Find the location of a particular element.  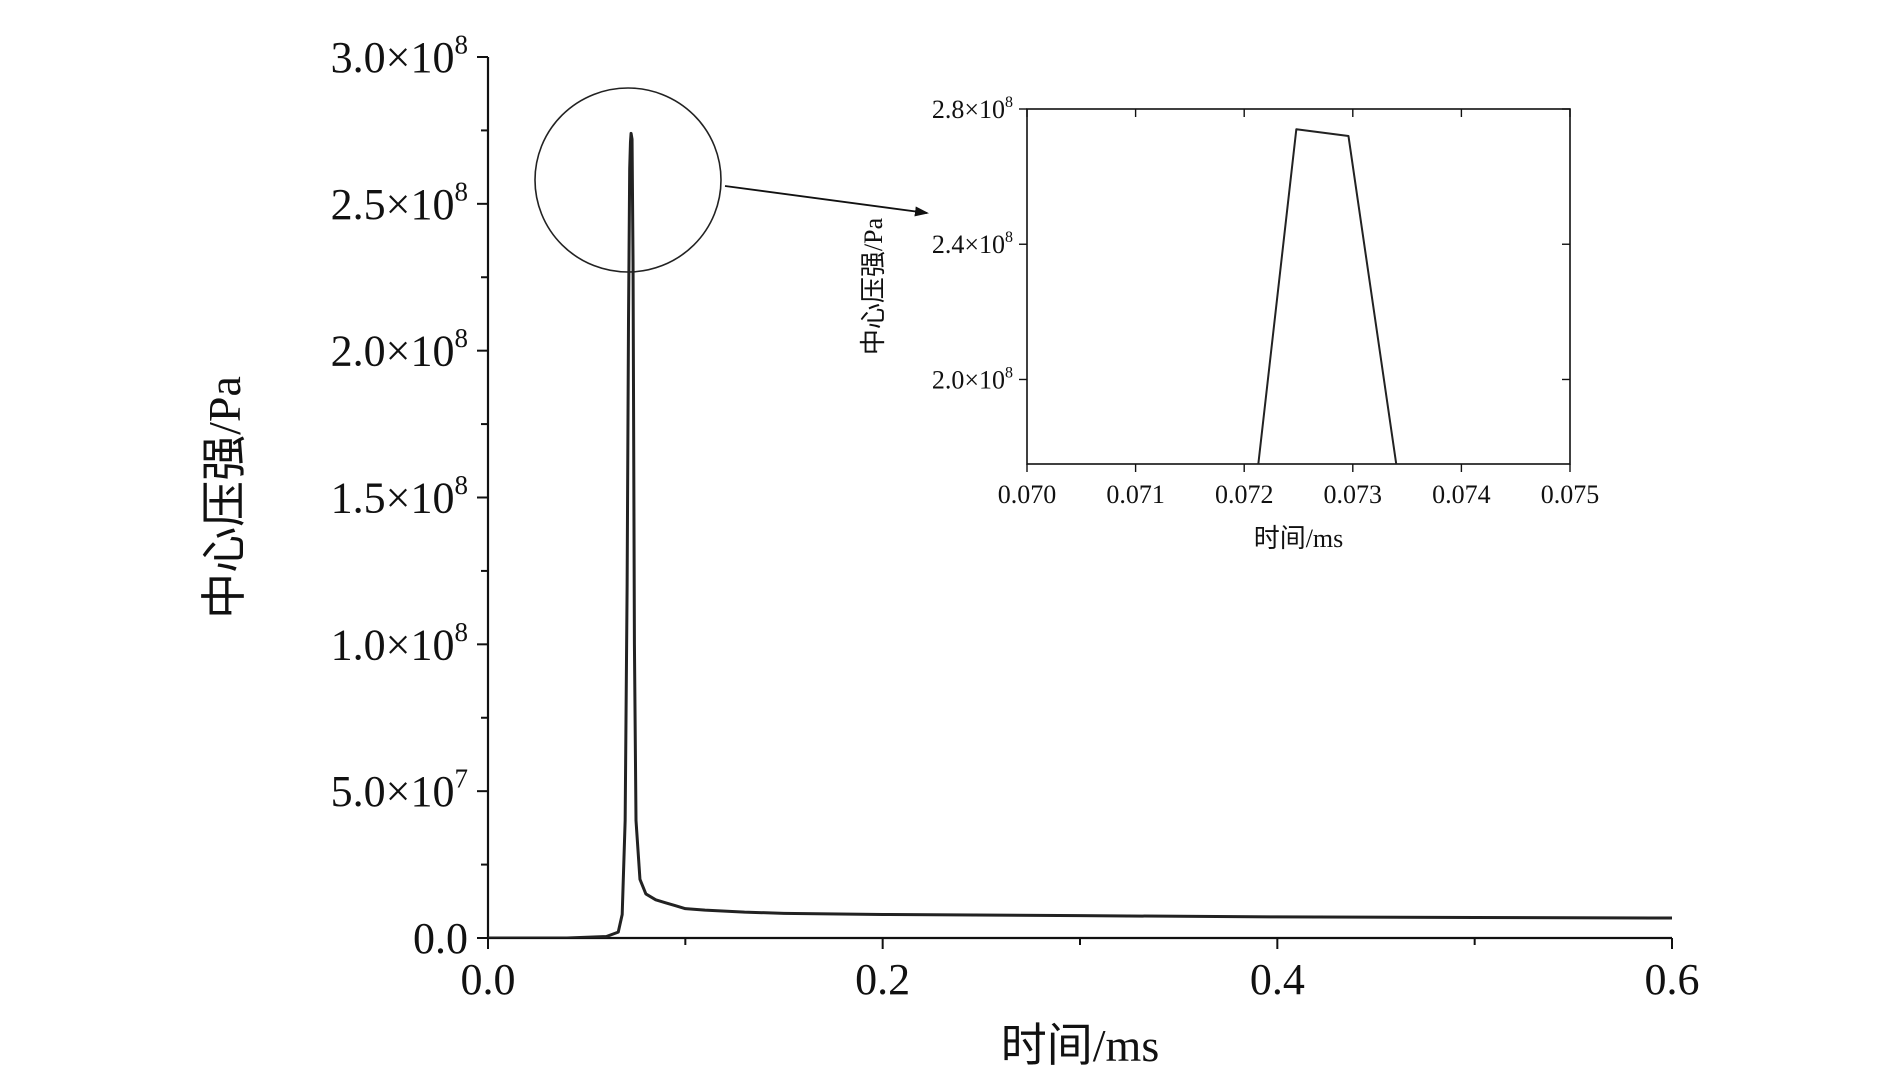

y-tick-label: 1.0×10⁸ is located at coordinates (399, 643).